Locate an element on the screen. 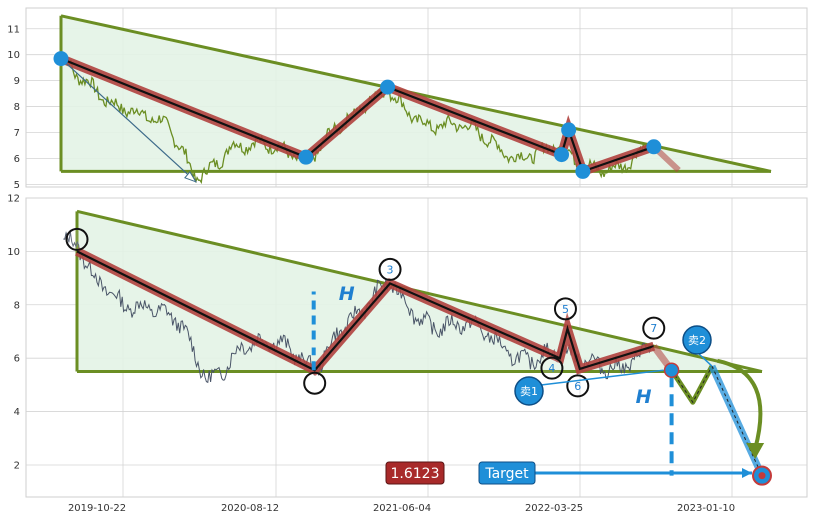 The height and width of the screenshot is (520, 813). detail-target-line-arrowhead is located at coordinates (747, 473).